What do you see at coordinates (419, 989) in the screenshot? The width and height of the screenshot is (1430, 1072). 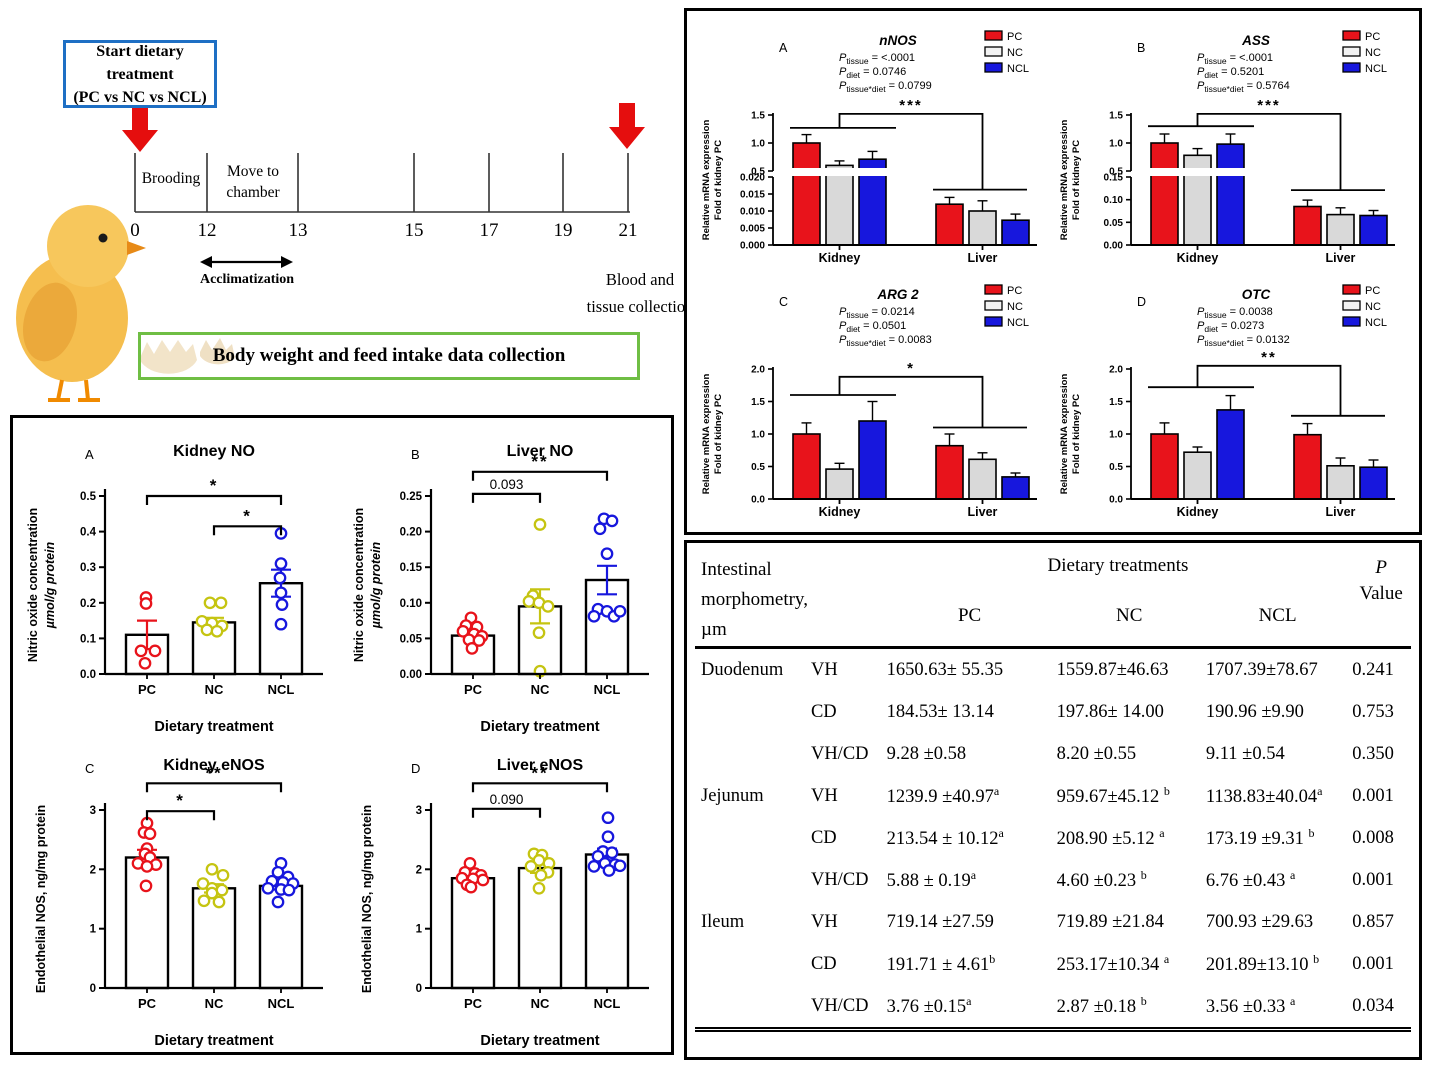 I see `svg-text: 0` at bounding box center [419, 989].